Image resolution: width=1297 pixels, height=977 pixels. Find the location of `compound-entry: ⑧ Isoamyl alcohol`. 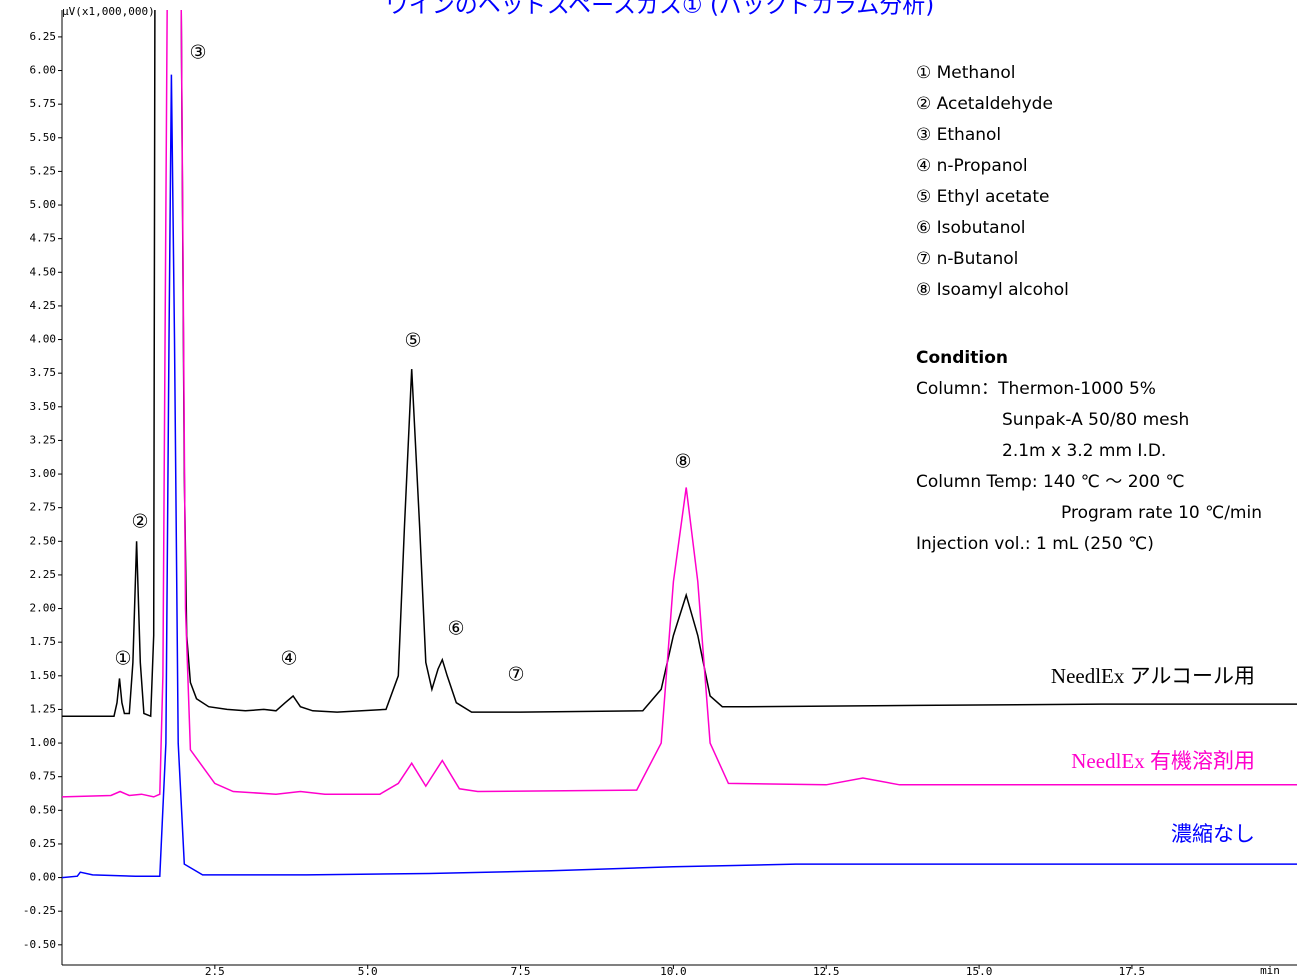

compound-entry: ⑧ Isoamyl alcohol is located at coordinates (992, 290).